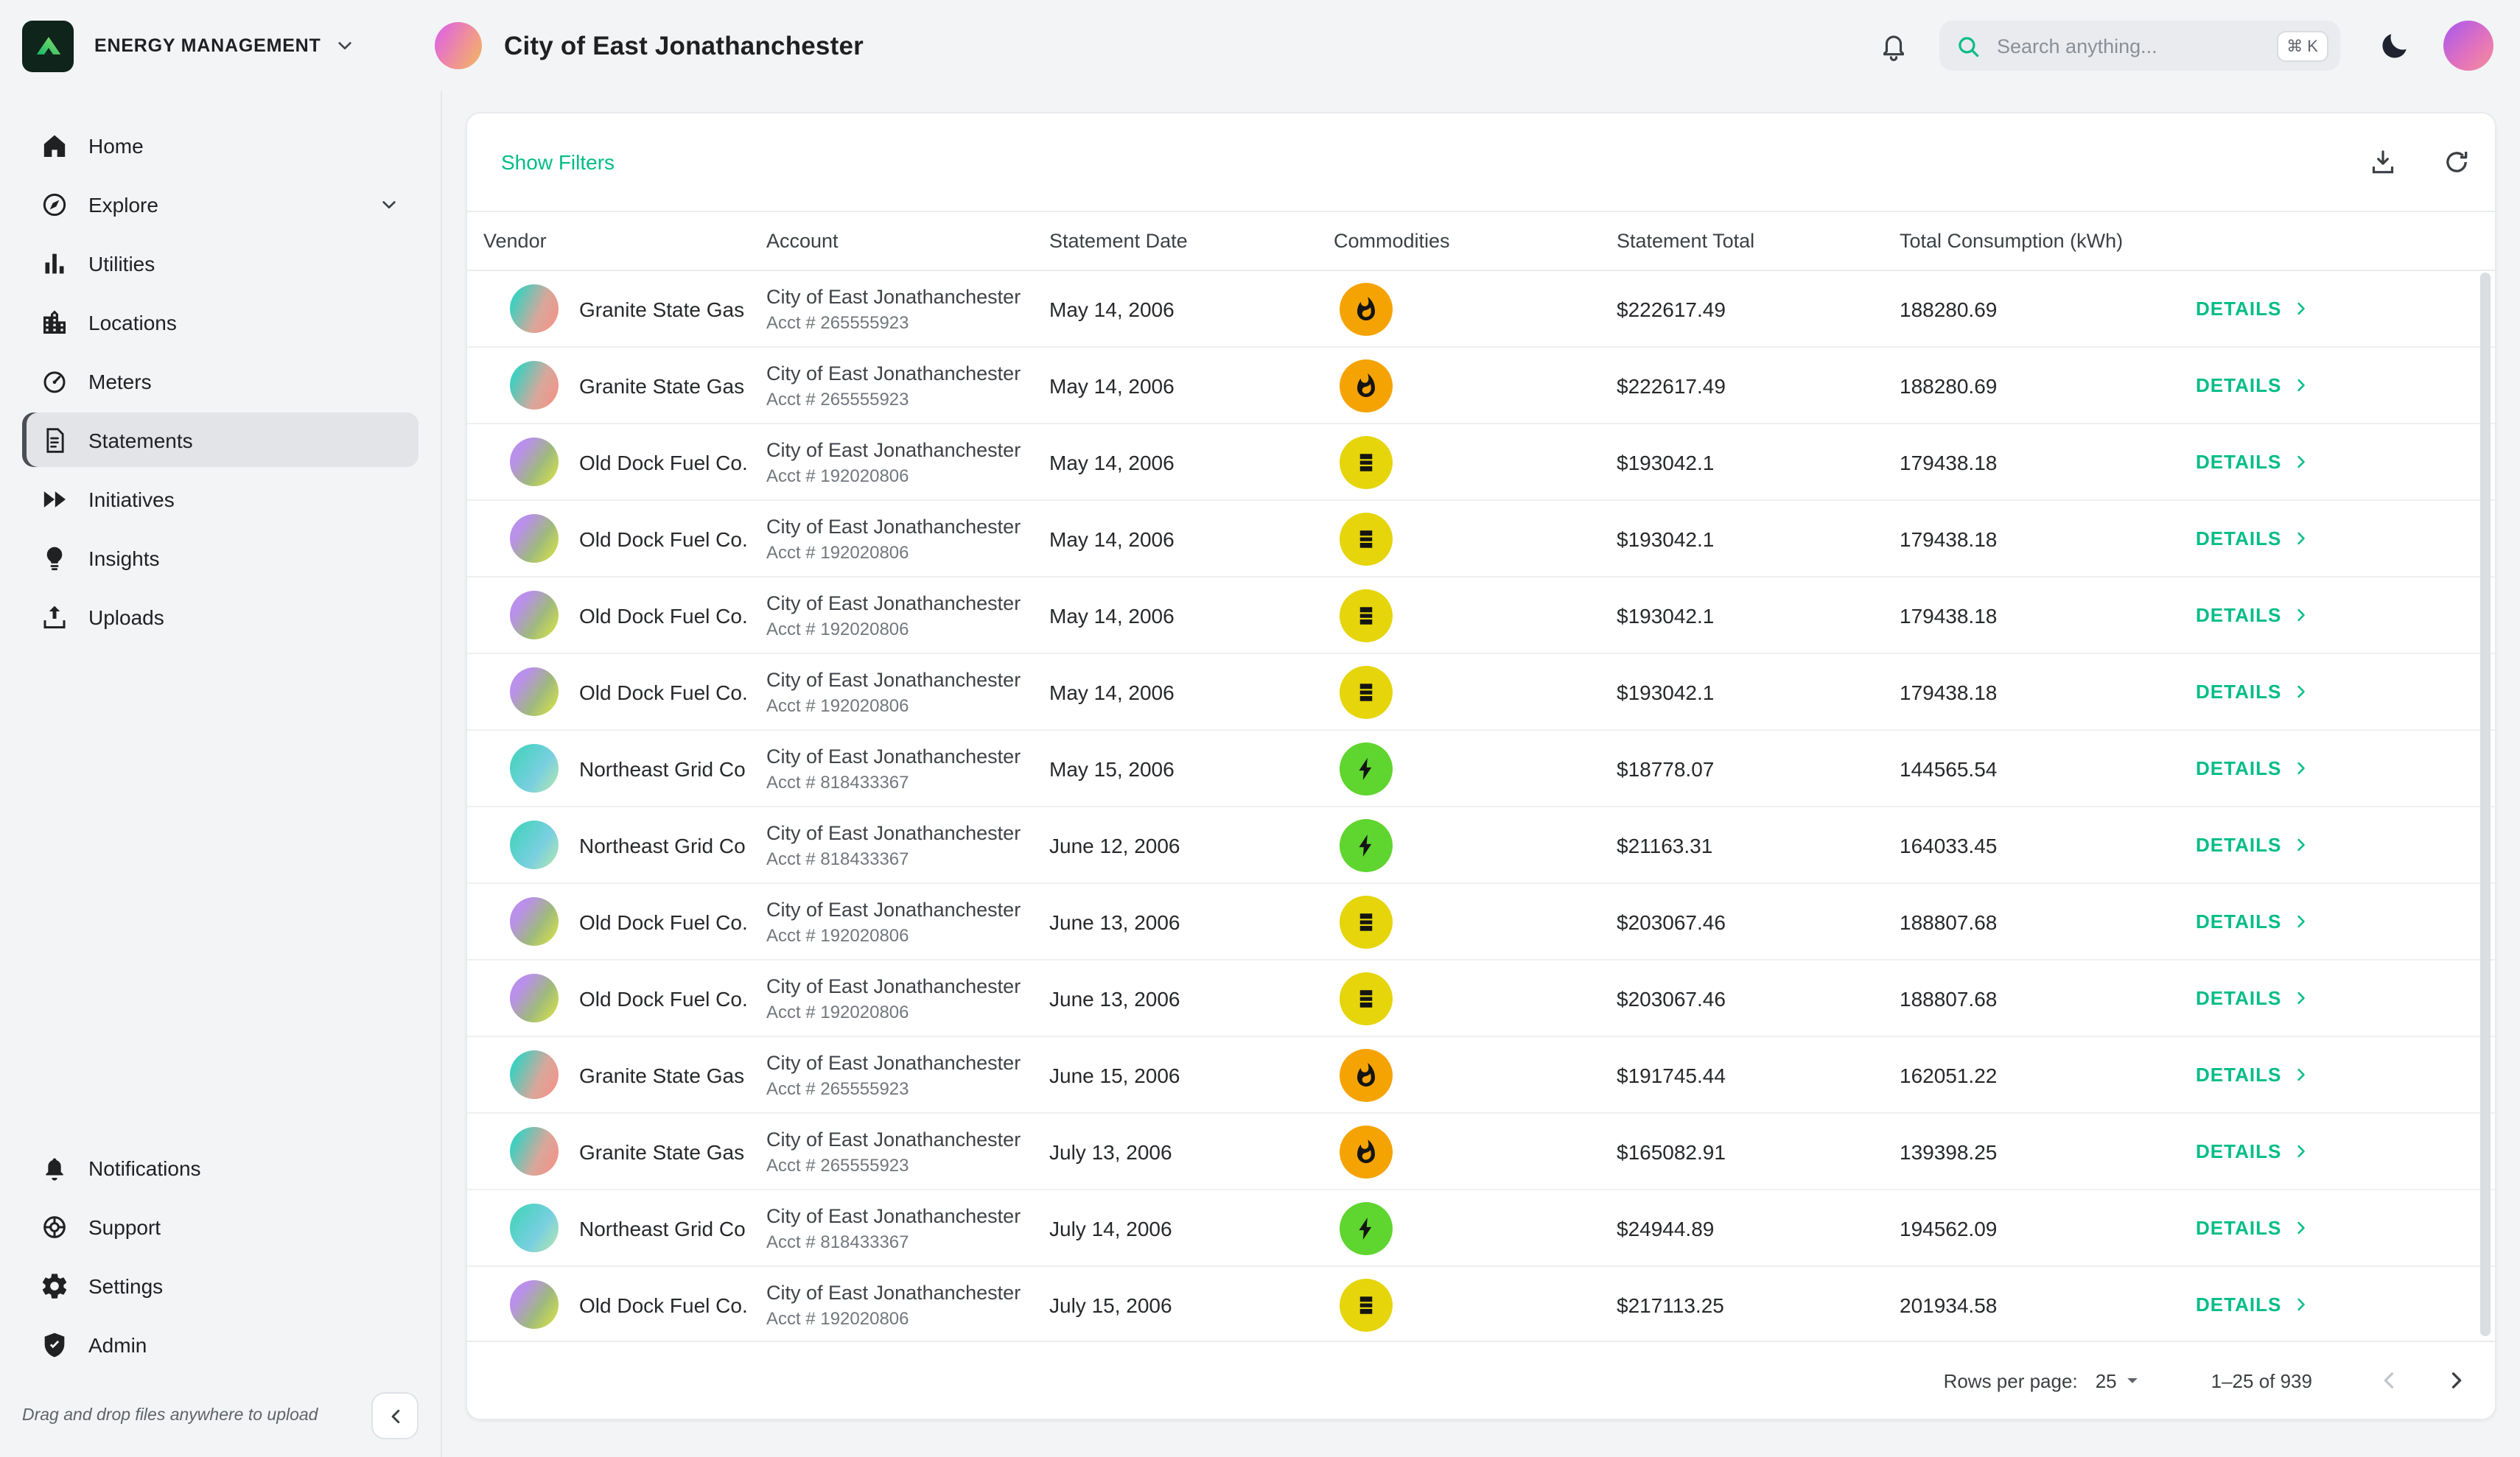 This screenshot has width=2520, height=1457. I want to click on topbar-right: ⌘ K, so click(2185, 46).